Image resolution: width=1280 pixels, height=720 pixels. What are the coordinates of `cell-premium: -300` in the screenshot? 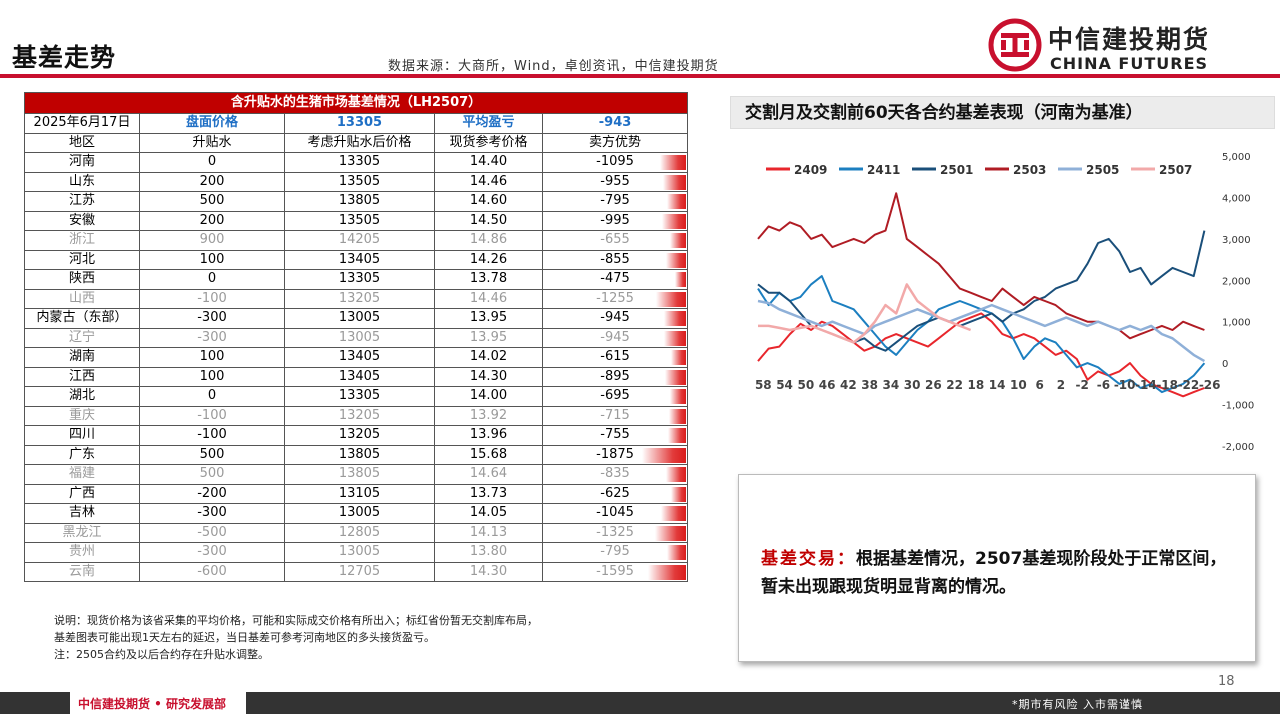 It's located at (212, 552).